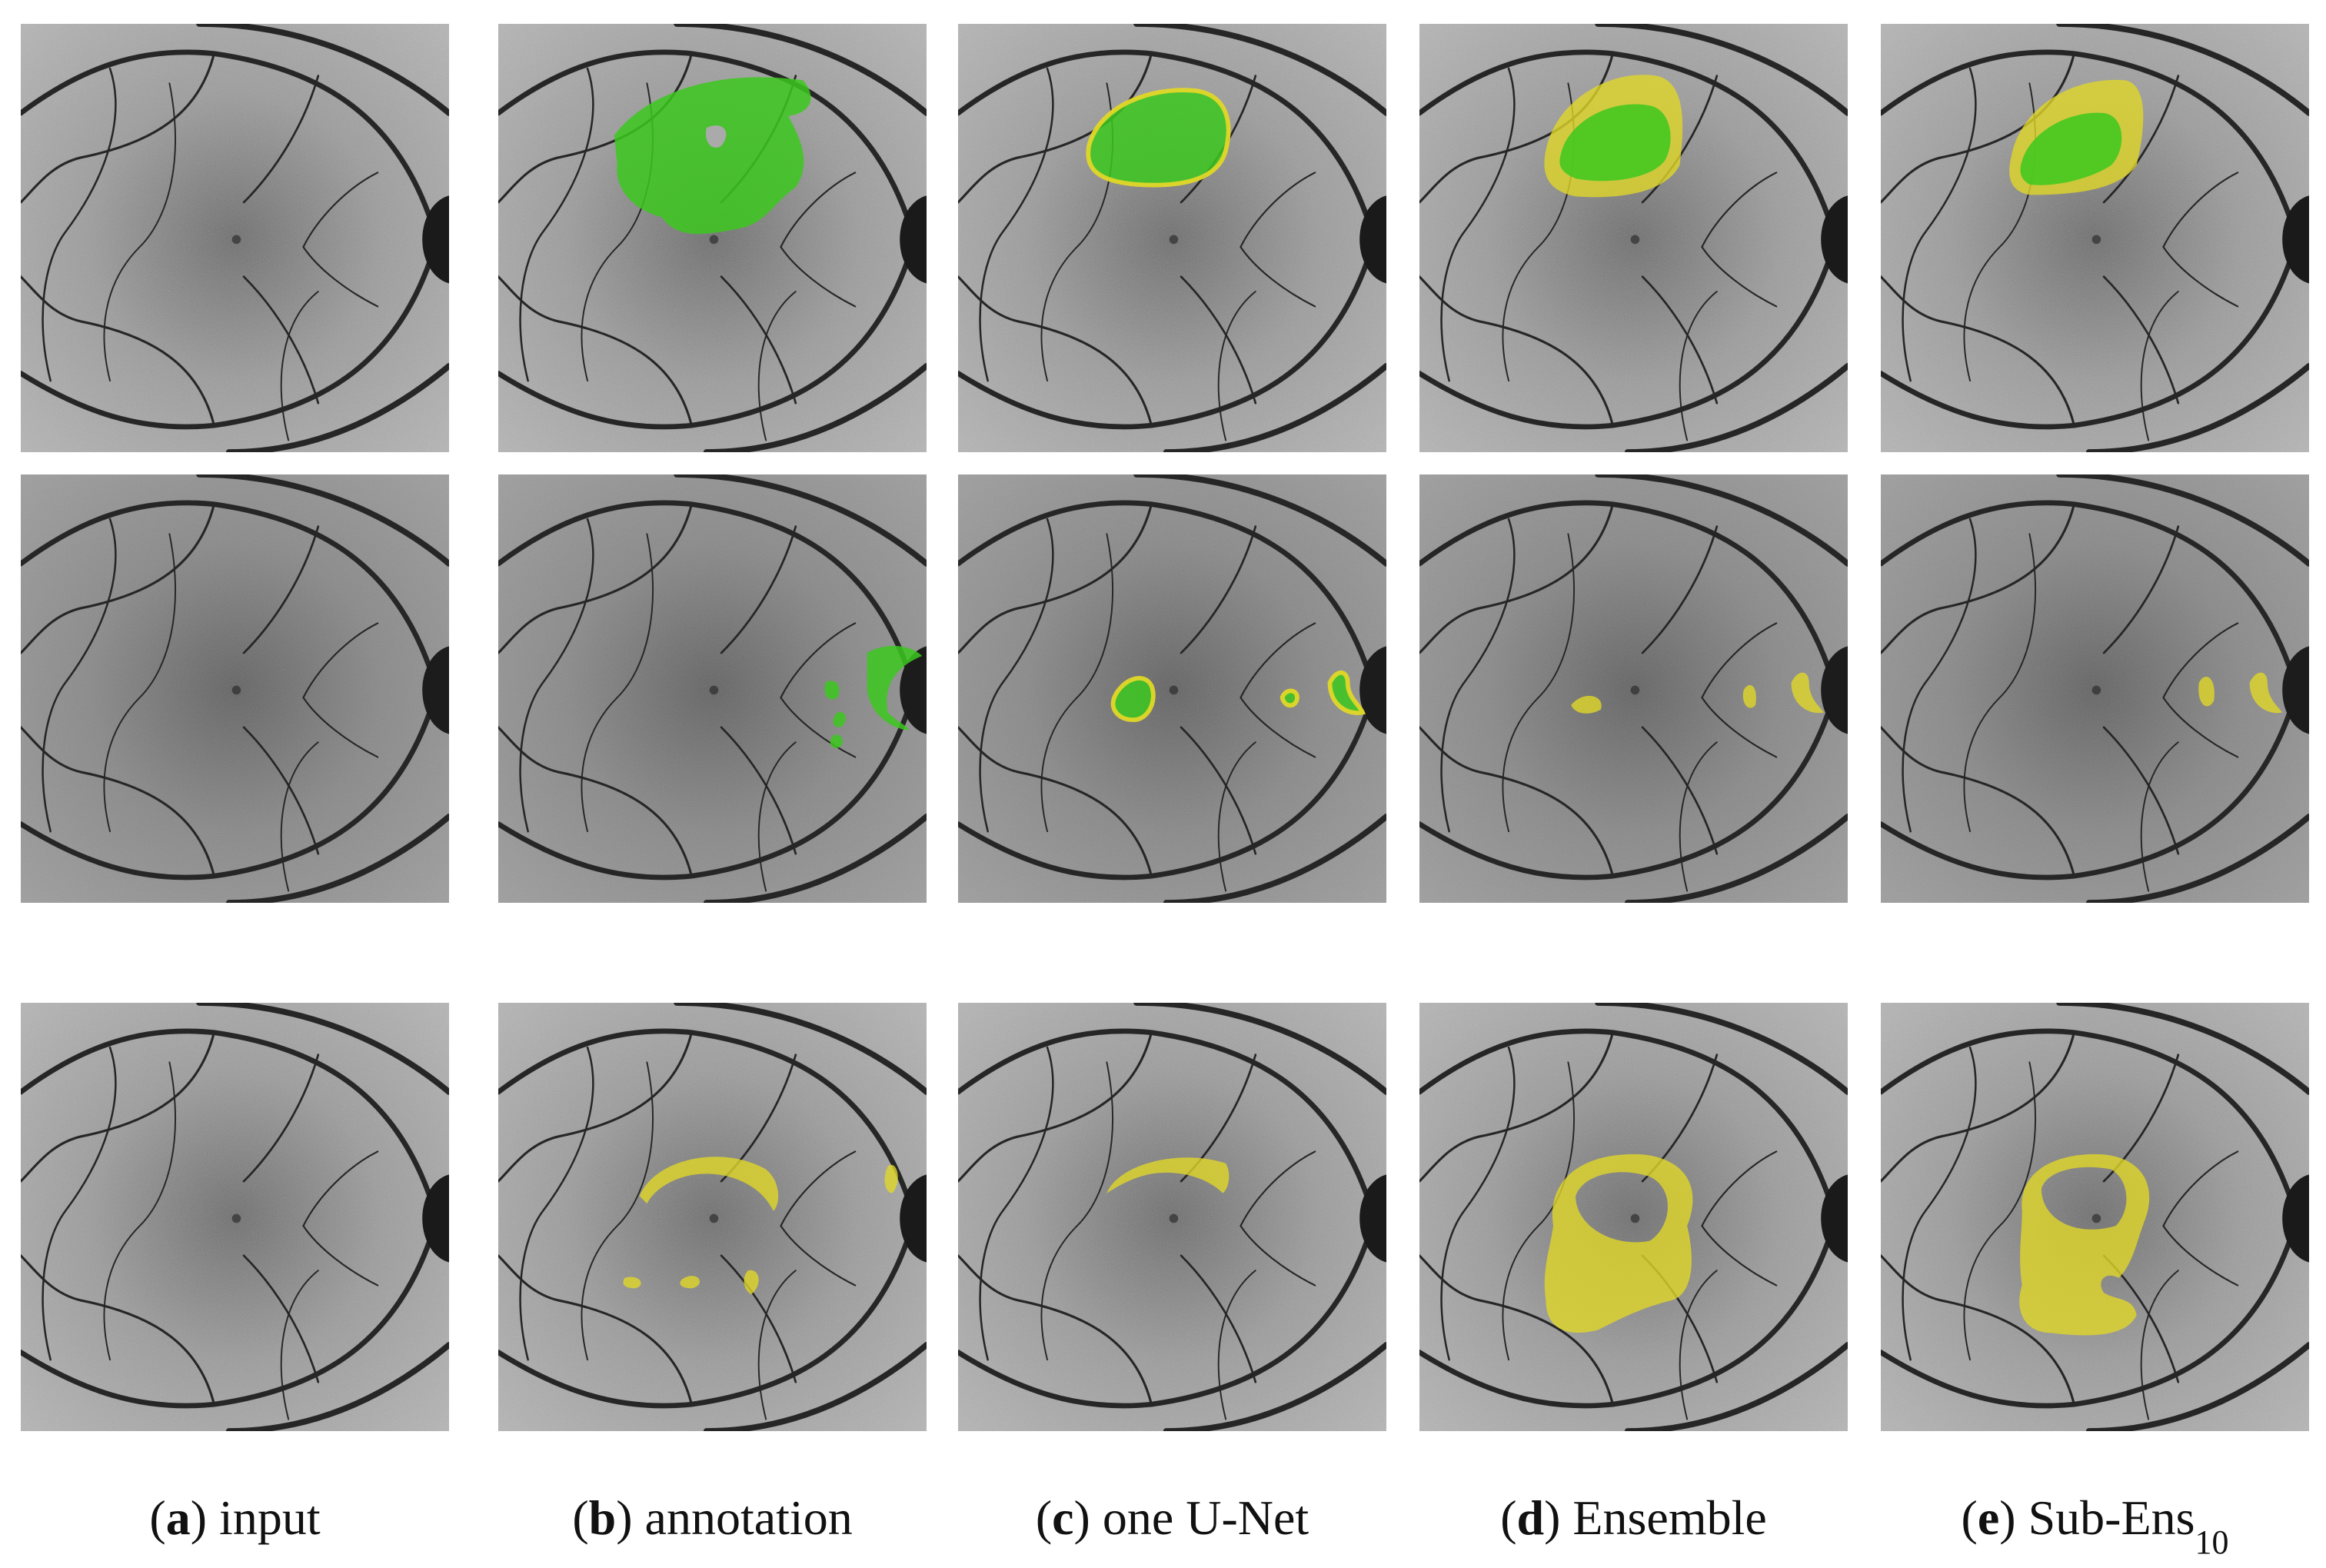 This screenshot has width=2326, height=1568. Describe the element at coordinates (1988, 1517) in the screenshot. I see `caption-letter: e` at that location.